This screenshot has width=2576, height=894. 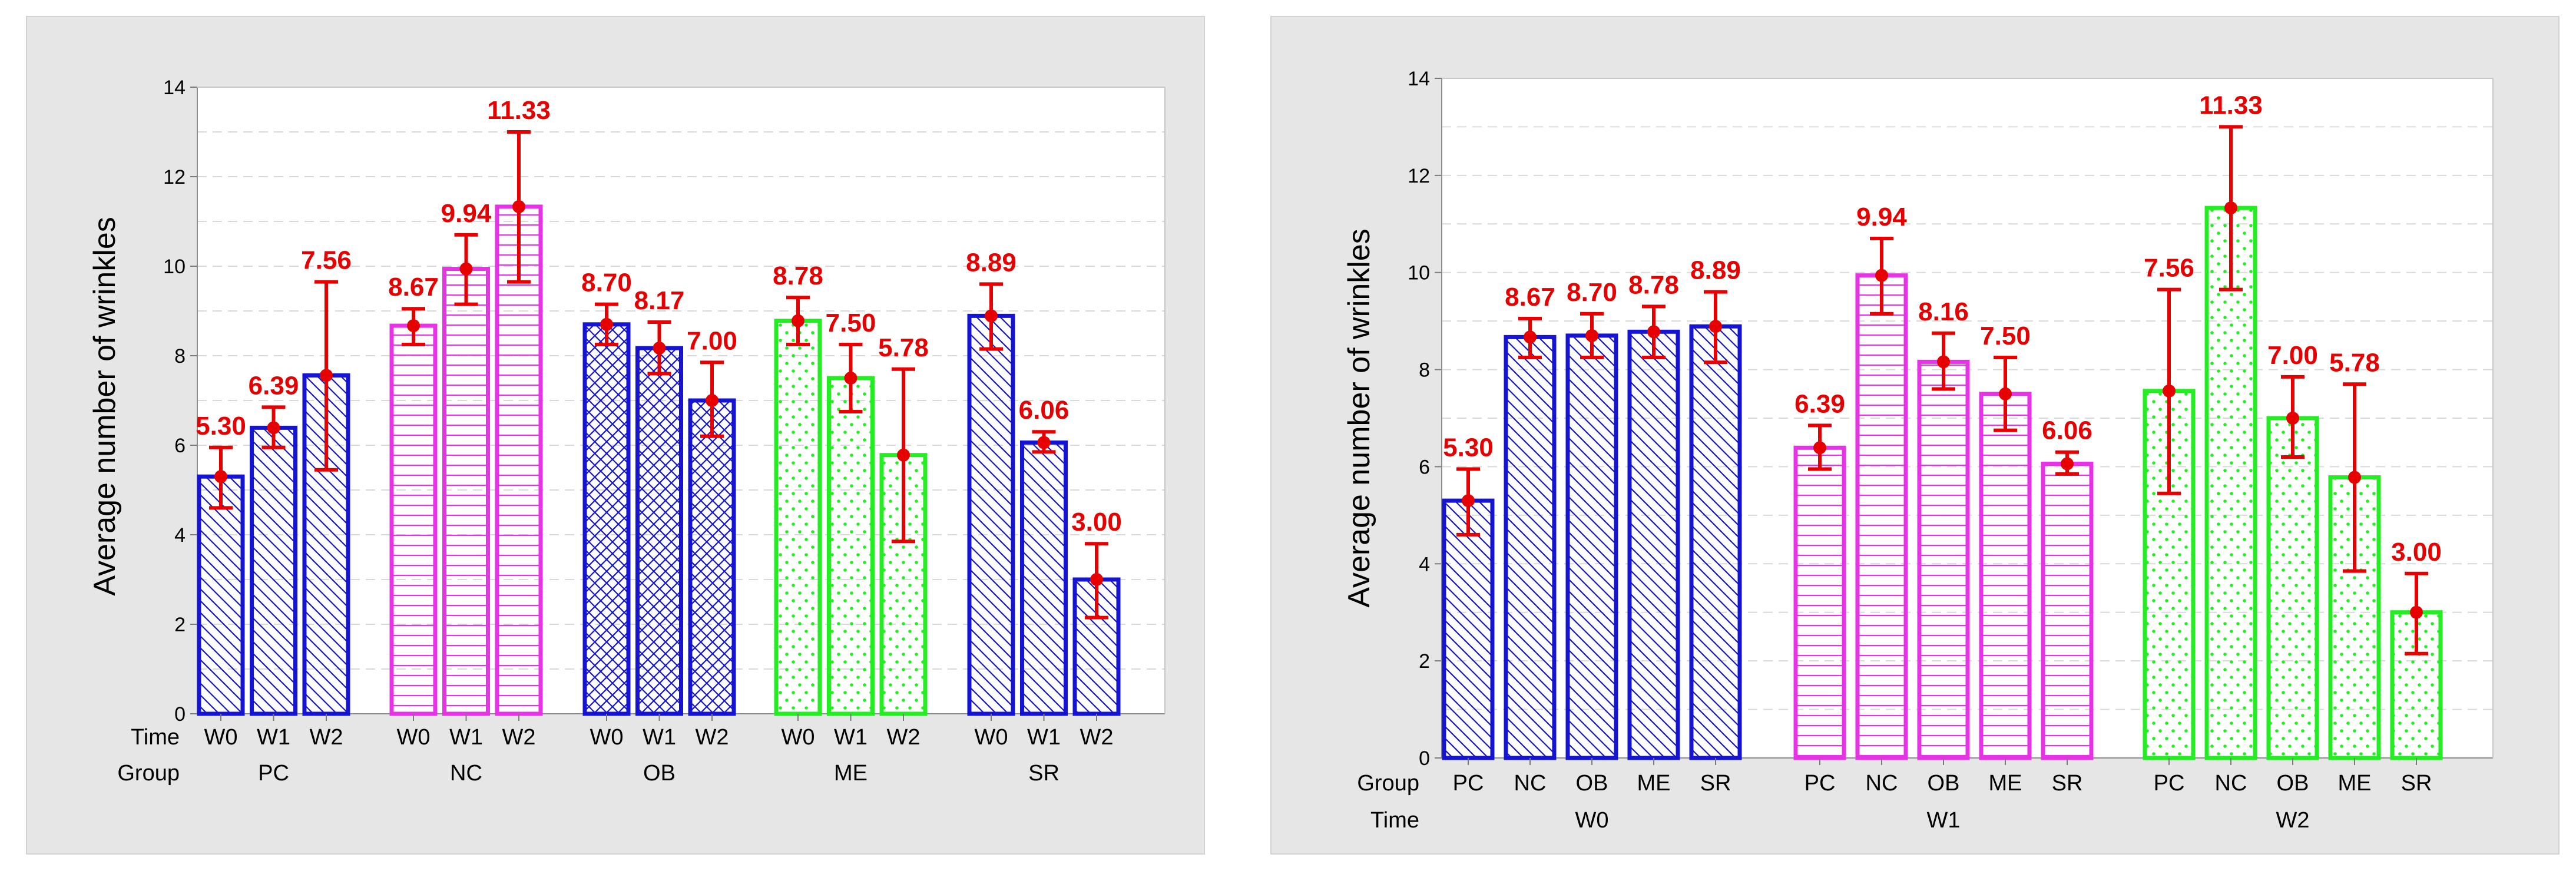 I want to click on data-label: 8.17, so click(x=659, y=301).